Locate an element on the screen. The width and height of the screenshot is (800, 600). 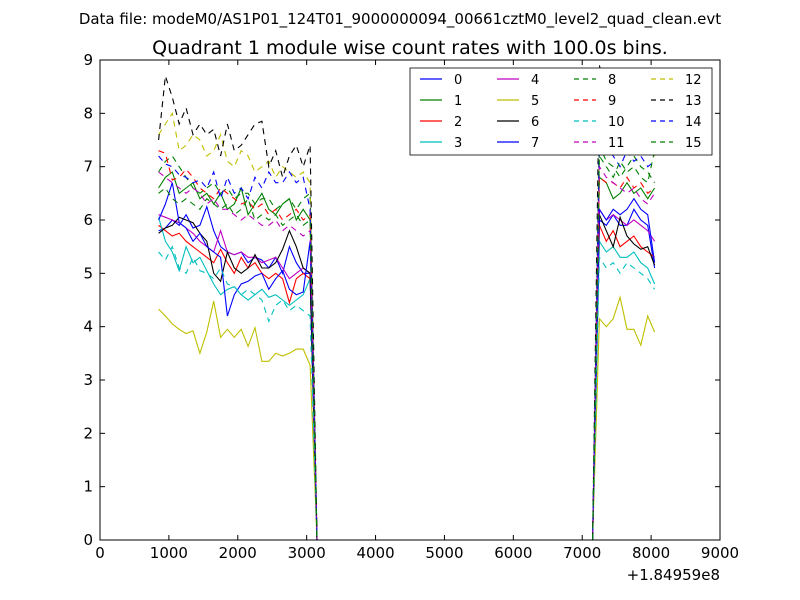
legend-label-9: 9 is located at coordinates (612, 101).